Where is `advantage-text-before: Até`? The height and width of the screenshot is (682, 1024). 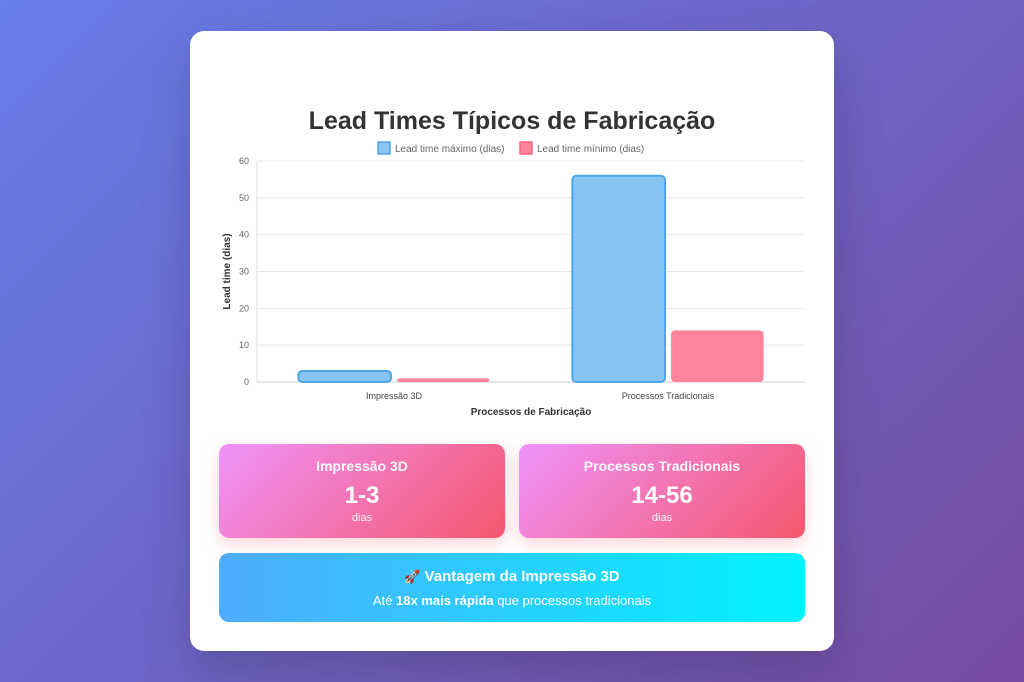
advantage-text-before: Até is located at coordinates (384, 600).